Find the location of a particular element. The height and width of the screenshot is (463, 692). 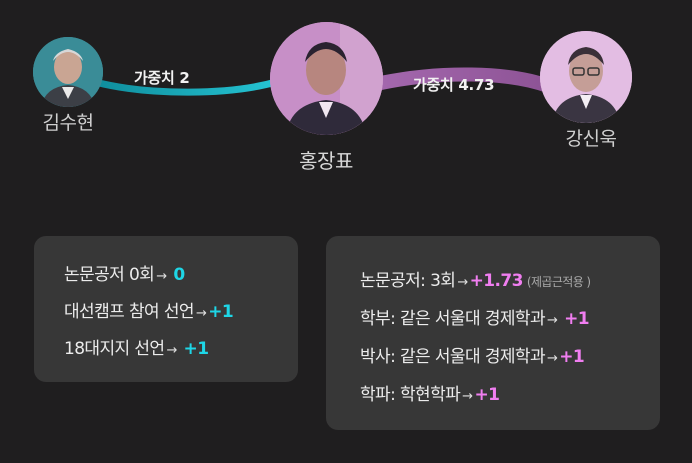

edge-right is located at coordinates (462, 80).